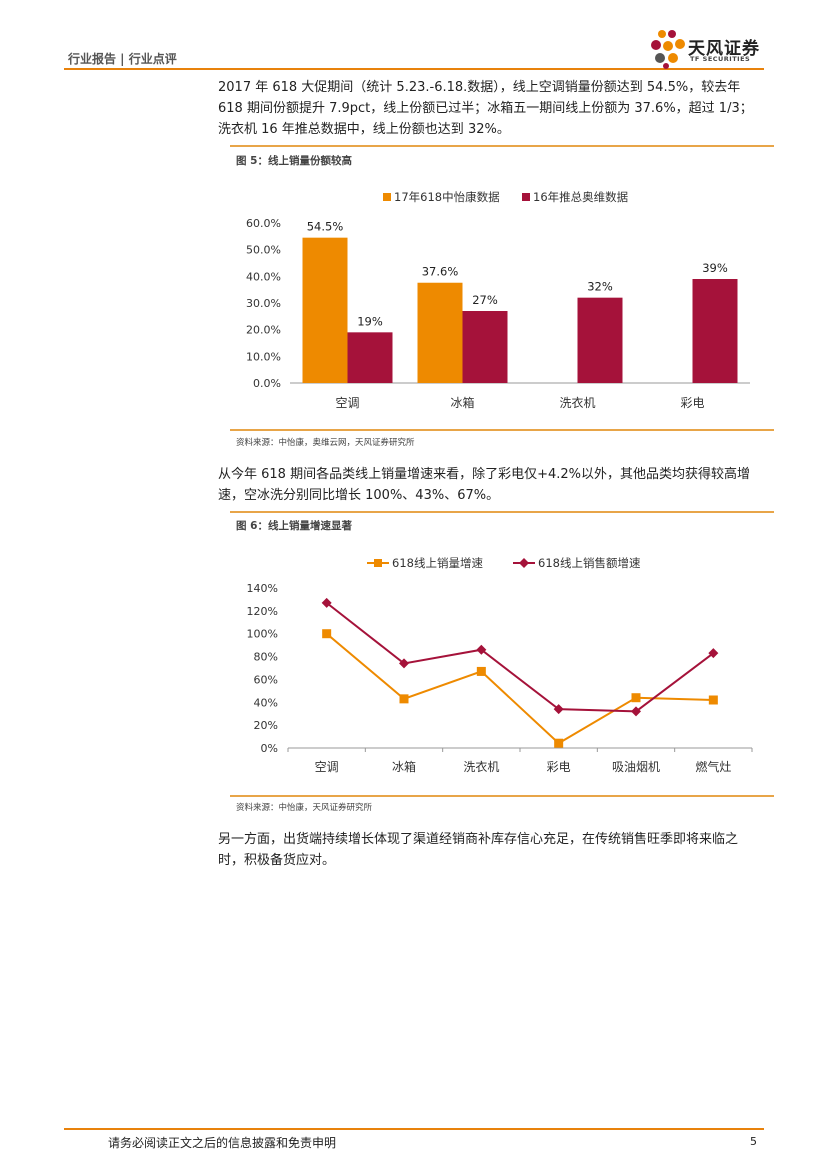 The image size is (827, 1169). I want to click on logo-text-cn: 天风证券, so click(724, 49).